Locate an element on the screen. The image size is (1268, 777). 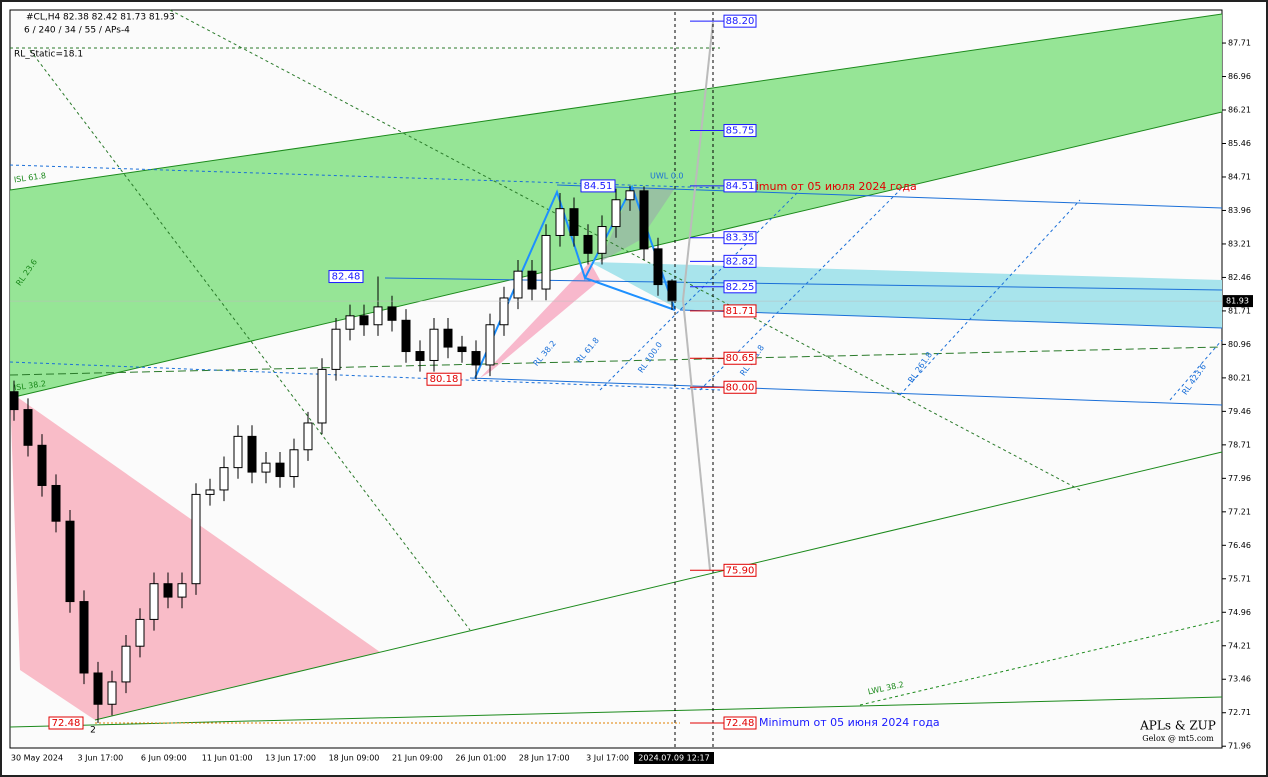
pivot-label: 72.48 is located at coordinates (66, 723).